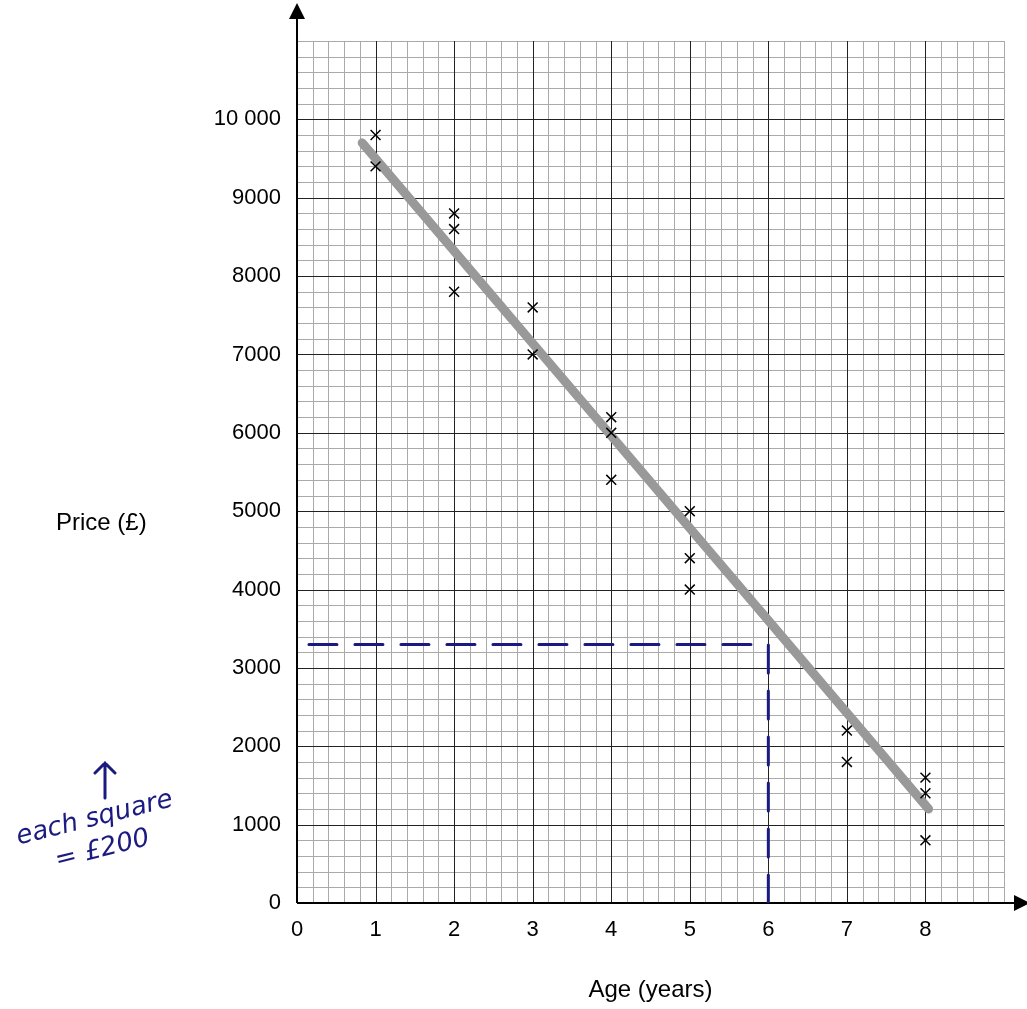 The image size is (1027, 1009). Describe the element at coordinates (454, 929) in the screenshot. I see `x-tick-label: 2` at that location.